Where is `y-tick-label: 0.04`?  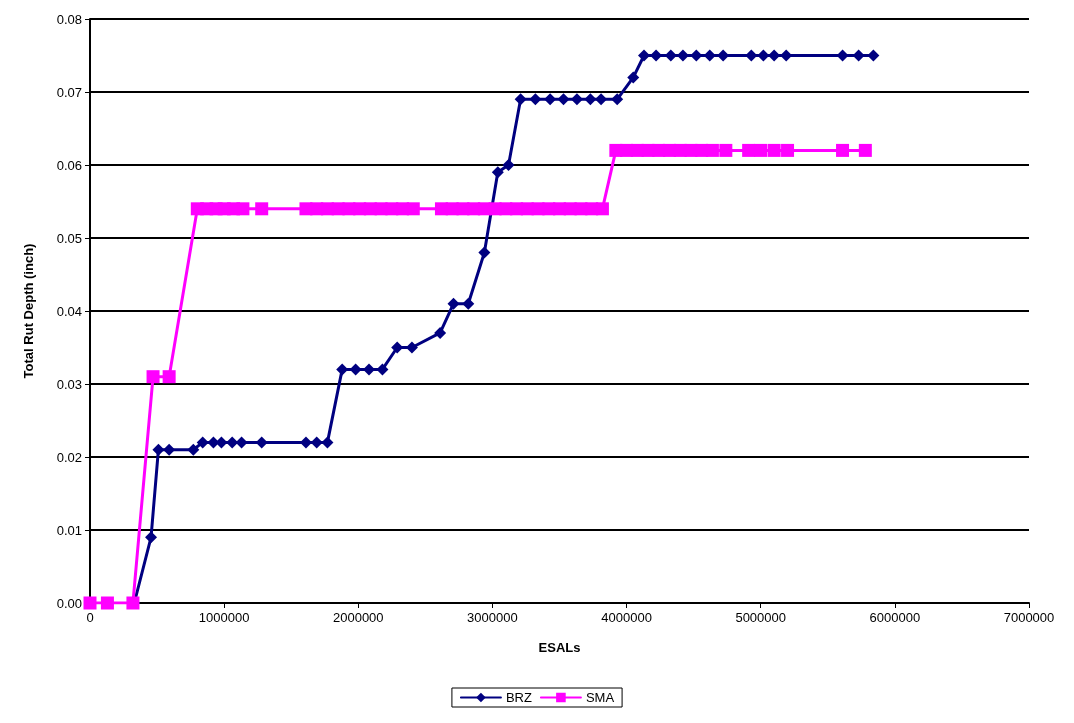 y-tick-label: 0.04 is located at coordinates (69, 311).